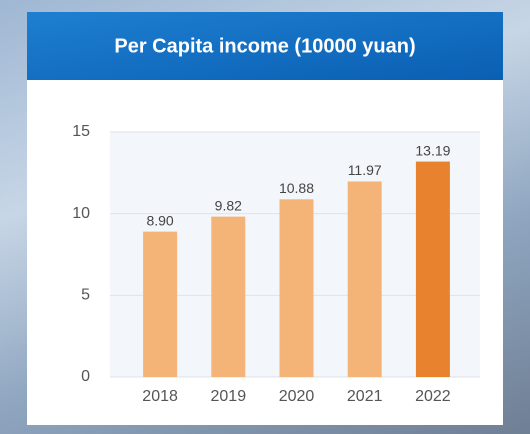 The height and width of the screenshot is (434, 530). What do you see at coordinates (432, 150) in the screenshot?
I see `data-label: 13.19` at bounding box center [432, 150].